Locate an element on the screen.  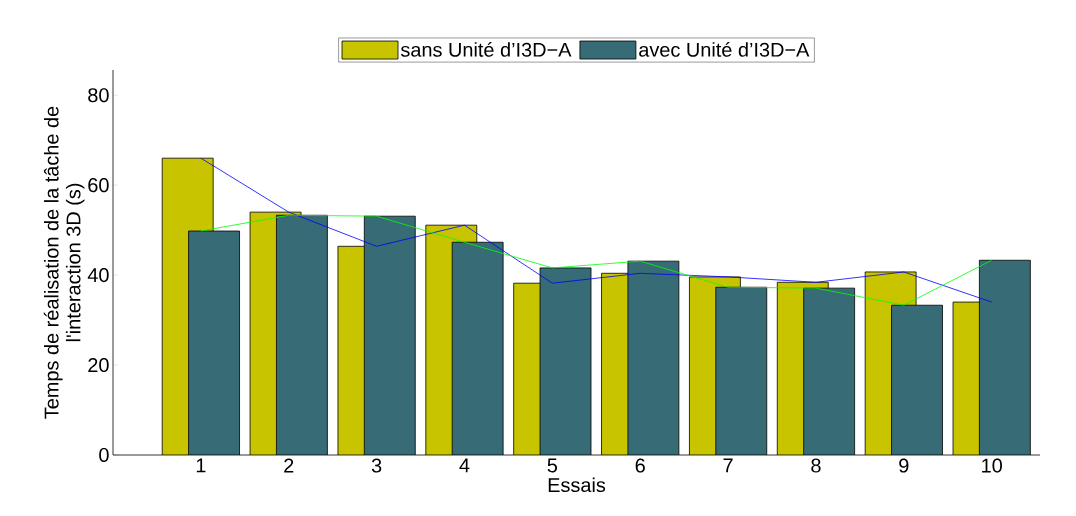
x-tick-label: 6 is located at coordinates (640, 465).